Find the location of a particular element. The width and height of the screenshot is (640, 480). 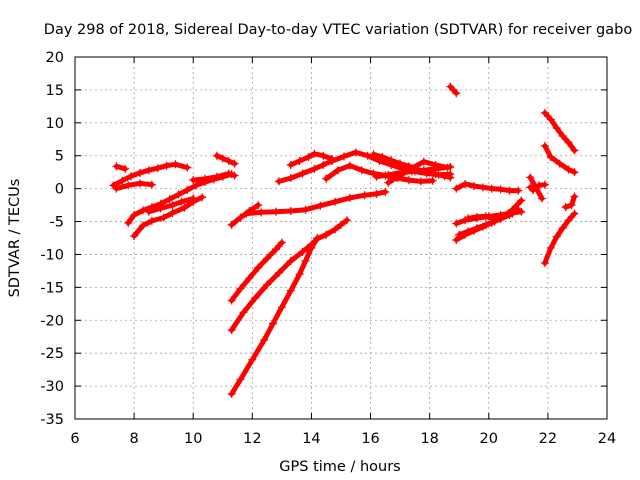

y-tick-label: -25 is located at coordinates (52, 354).